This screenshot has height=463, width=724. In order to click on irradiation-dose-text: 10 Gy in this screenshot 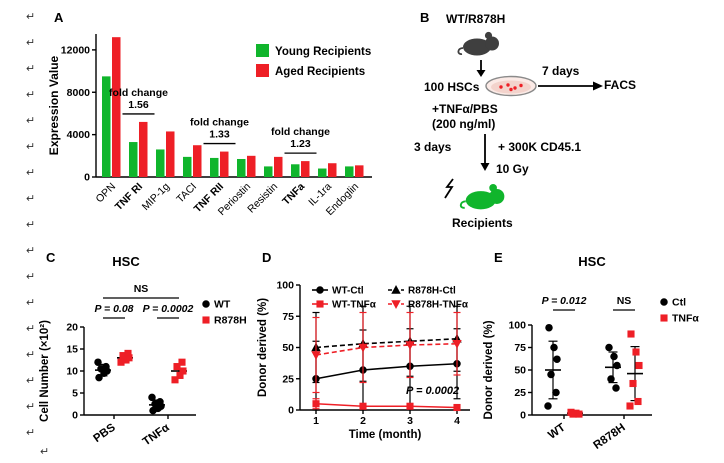, I will do `click(512, 169)`.